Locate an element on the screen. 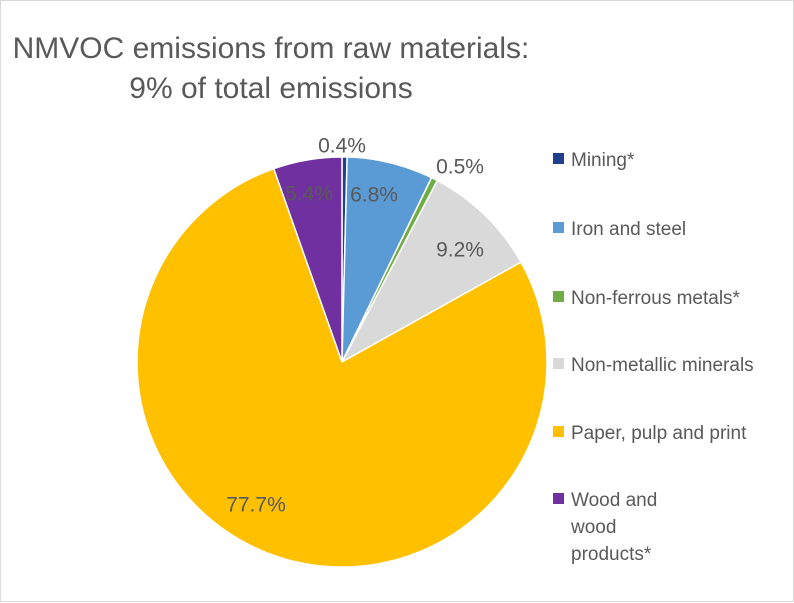 The height and width of the screenshot is (603, 794). chart-title-line-1: NMVOC emissions from raw materials: is located at coordinates (271, 48).